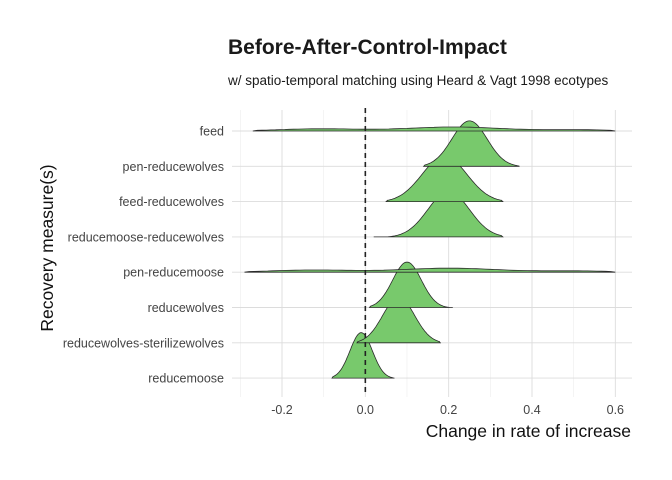  I want to click on ridge-reducemoose, so click(363, 355).